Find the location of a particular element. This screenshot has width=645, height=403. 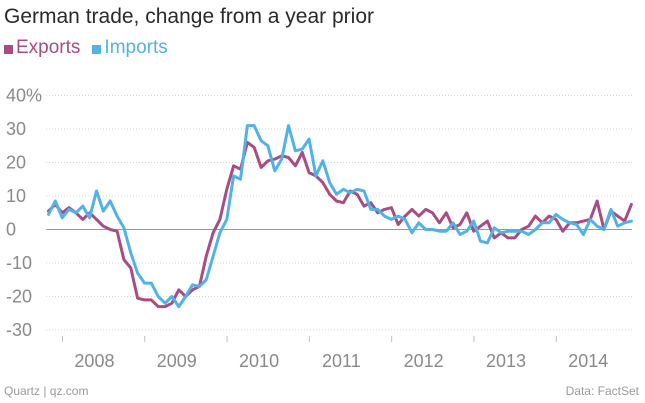

x-tick-label: 2011 is located at coordinates (341, 361).